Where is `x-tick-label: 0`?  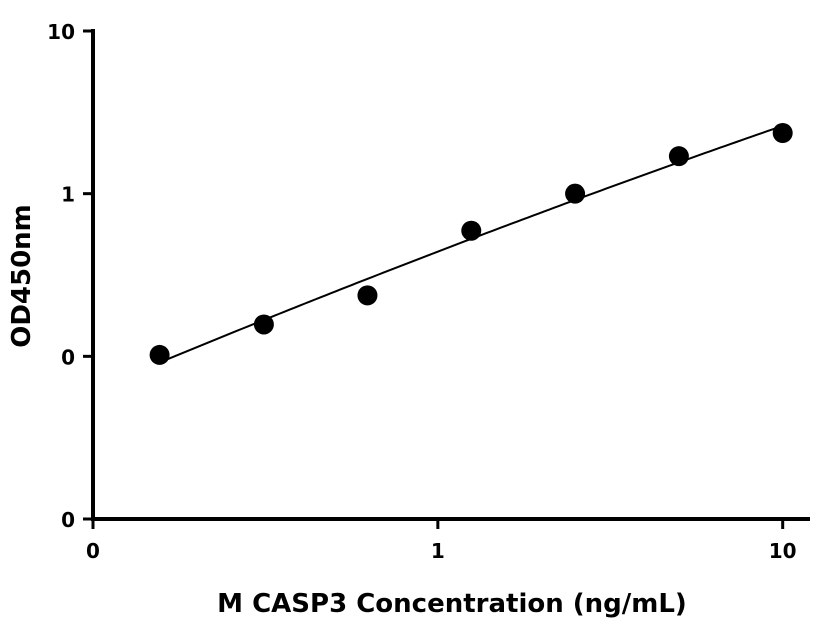 x-tick-label: 0 is located at coordinates (93, 551).